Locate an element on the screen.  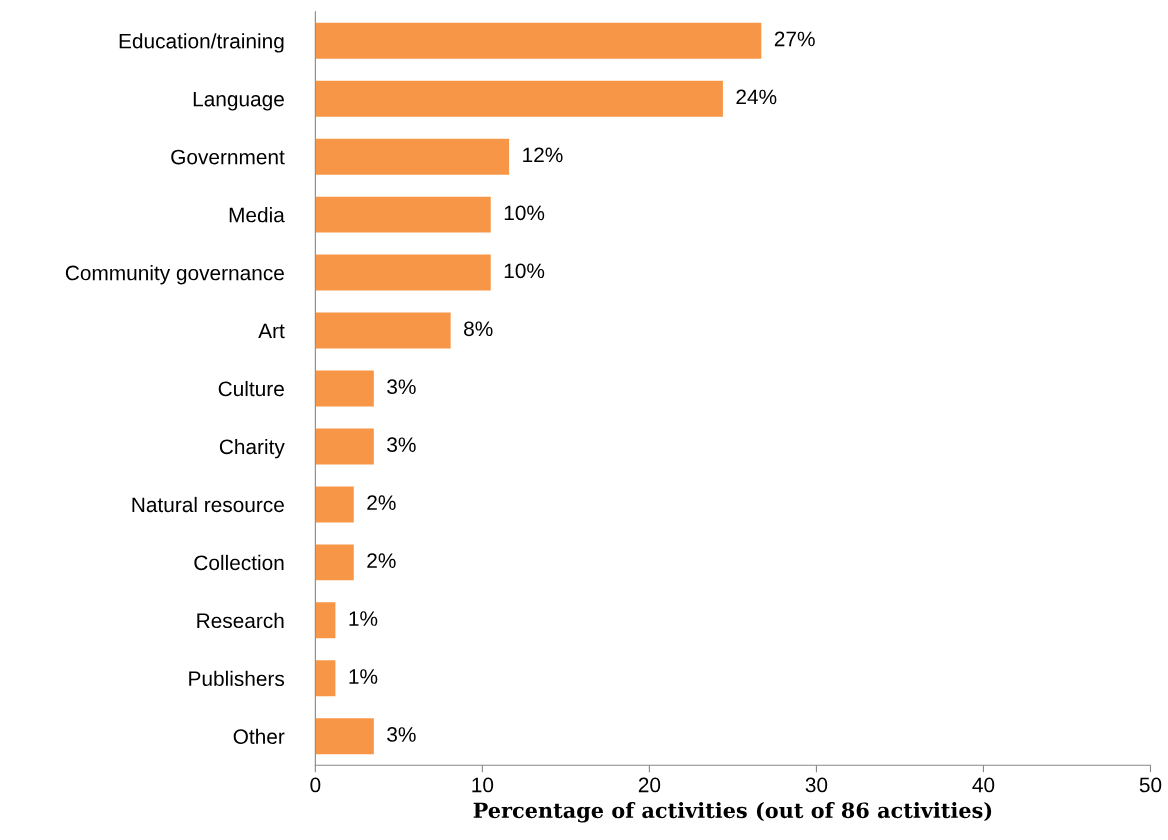
x-tick-label: 20 is located at coordinates (649, 785).